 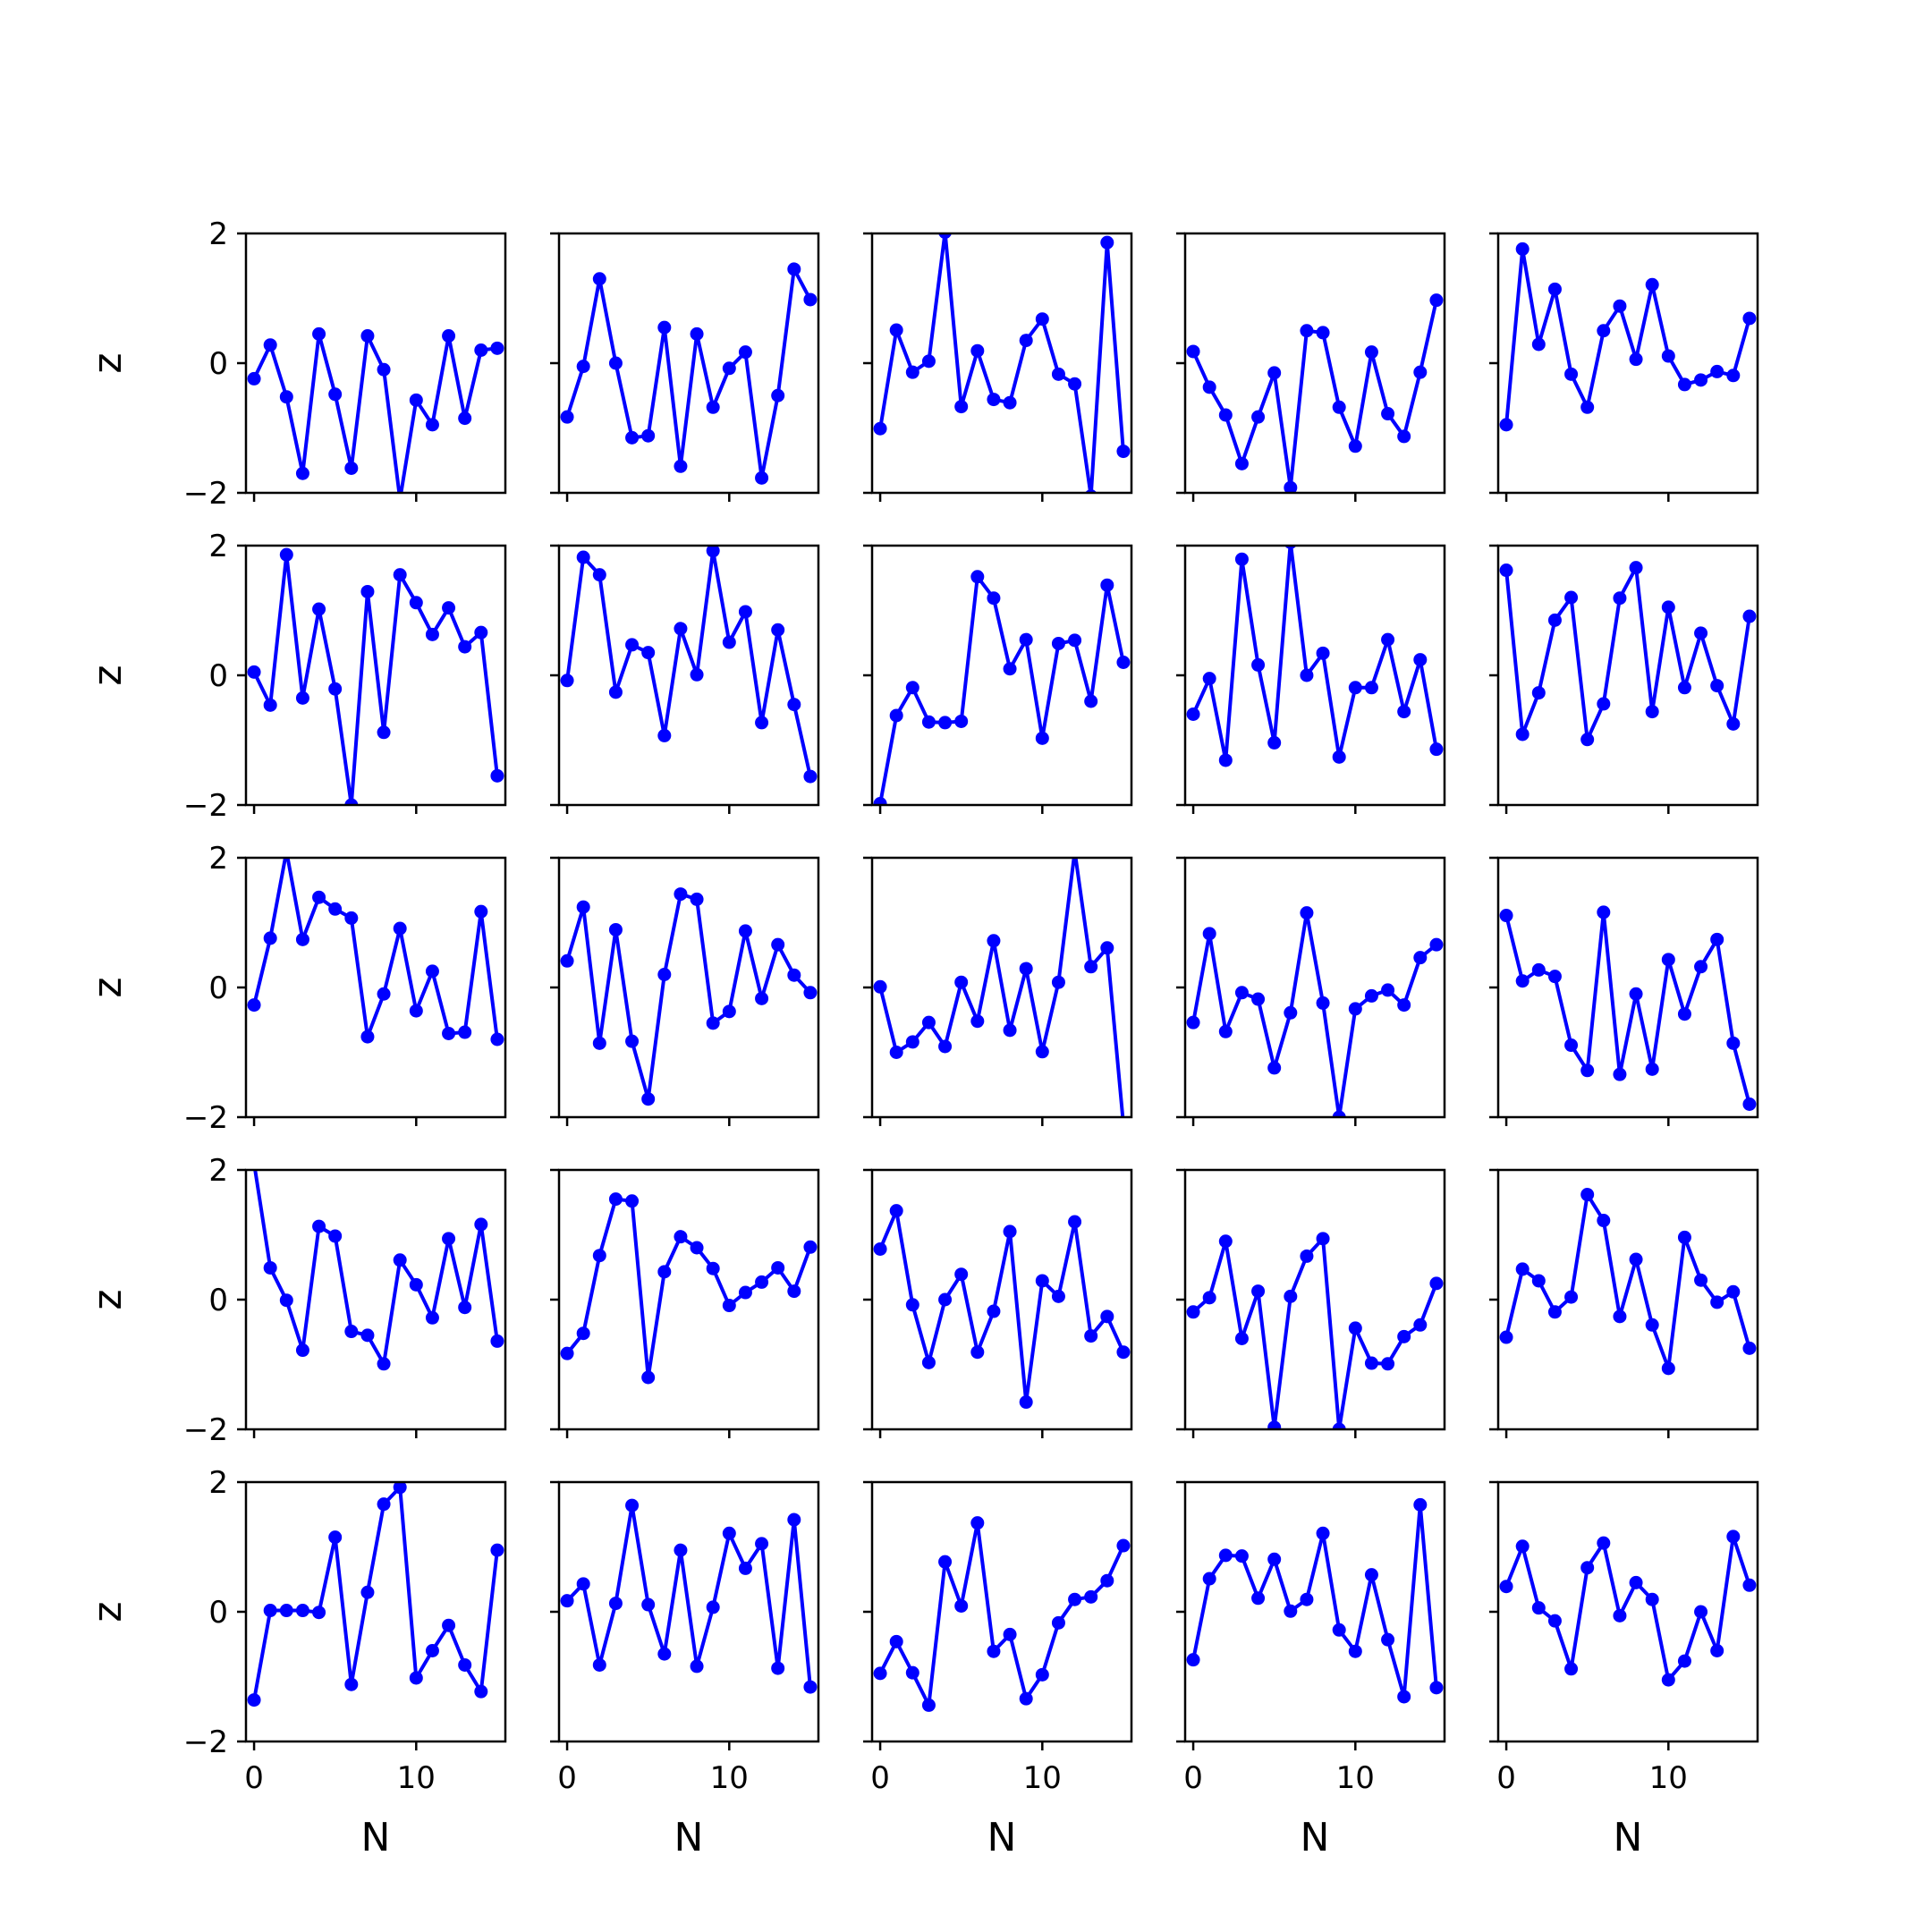 I want to click on subplot-r3-c5, so click(x=1624, y=991).